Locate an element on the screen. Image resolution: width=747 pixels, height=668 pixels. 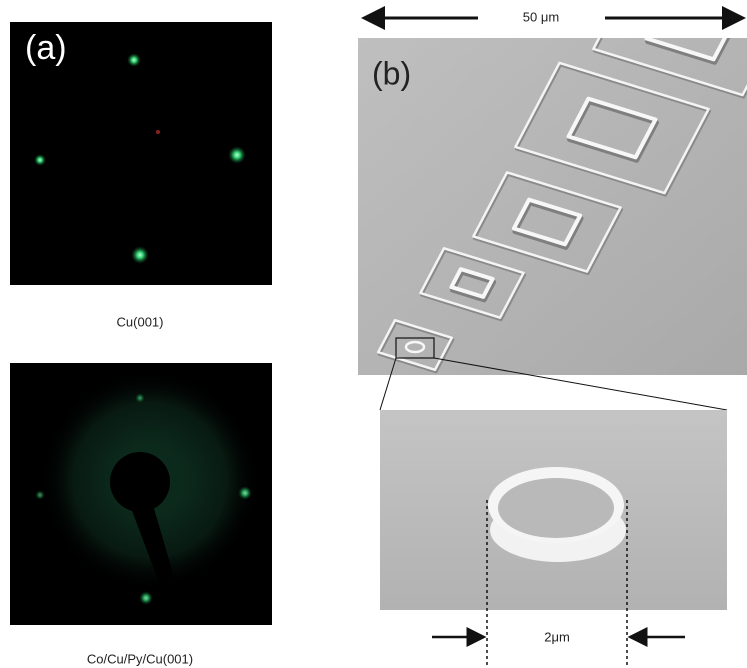
scale-label: 50 μm is located at coordinates (541, 16).